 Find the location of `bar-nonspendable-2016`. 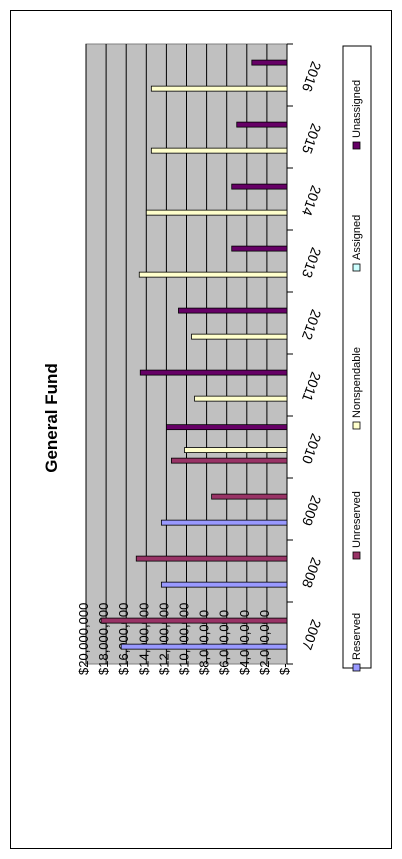

bar-nonspendable-2016 is located at coordinates (219, 88).